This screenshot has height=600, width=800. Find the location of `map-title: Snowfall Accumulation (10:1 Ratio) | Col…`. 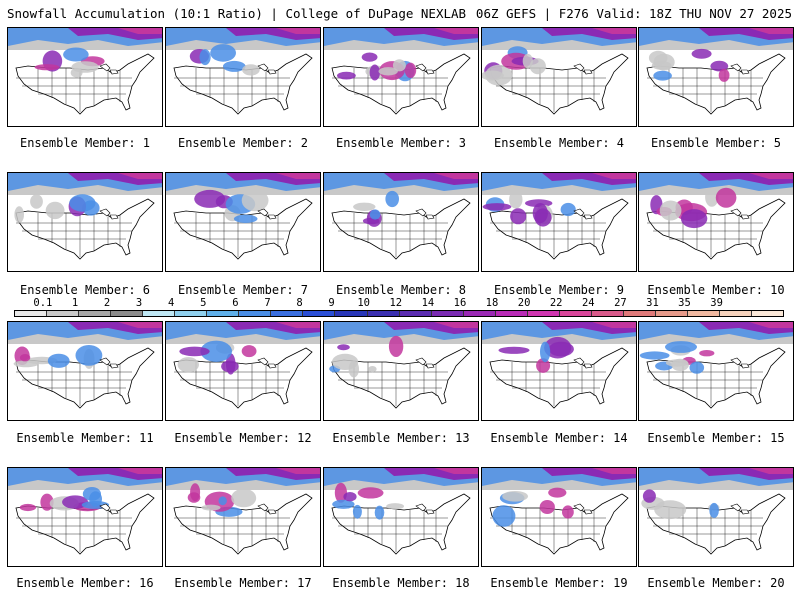

map-title: Snowfall Accumulation (10:1 Ratio) | Col… is located at coordinates (237, 13).